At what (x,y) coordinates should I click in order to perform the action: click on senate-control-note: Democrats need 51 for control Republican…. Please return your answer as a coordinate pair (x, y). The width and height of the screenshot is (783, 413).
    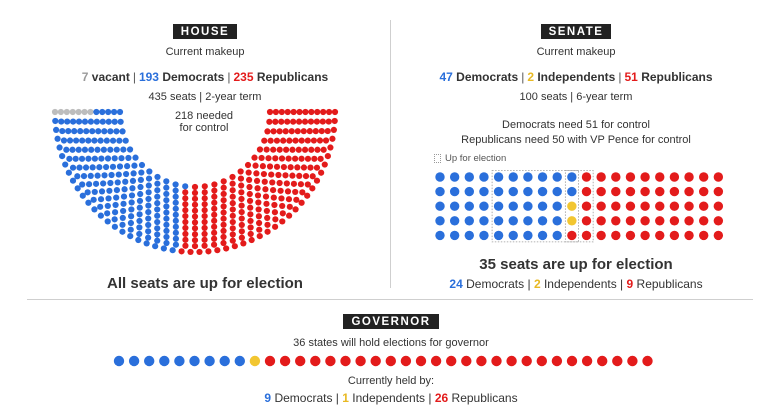
    Looking at the image, I should click on (576, 133).